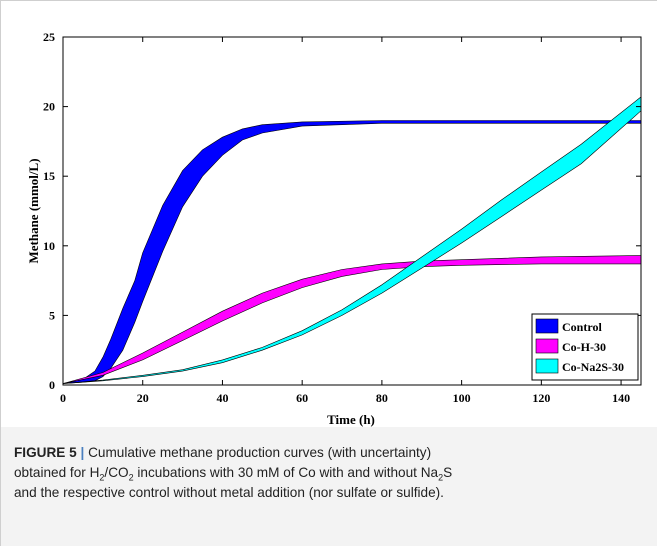 Image resolution: width=657 pixels, height=546 pixels. Describe the element at coordinates (441, 477) in the screenshot. I see `caption-sub-na: 2` at that location.